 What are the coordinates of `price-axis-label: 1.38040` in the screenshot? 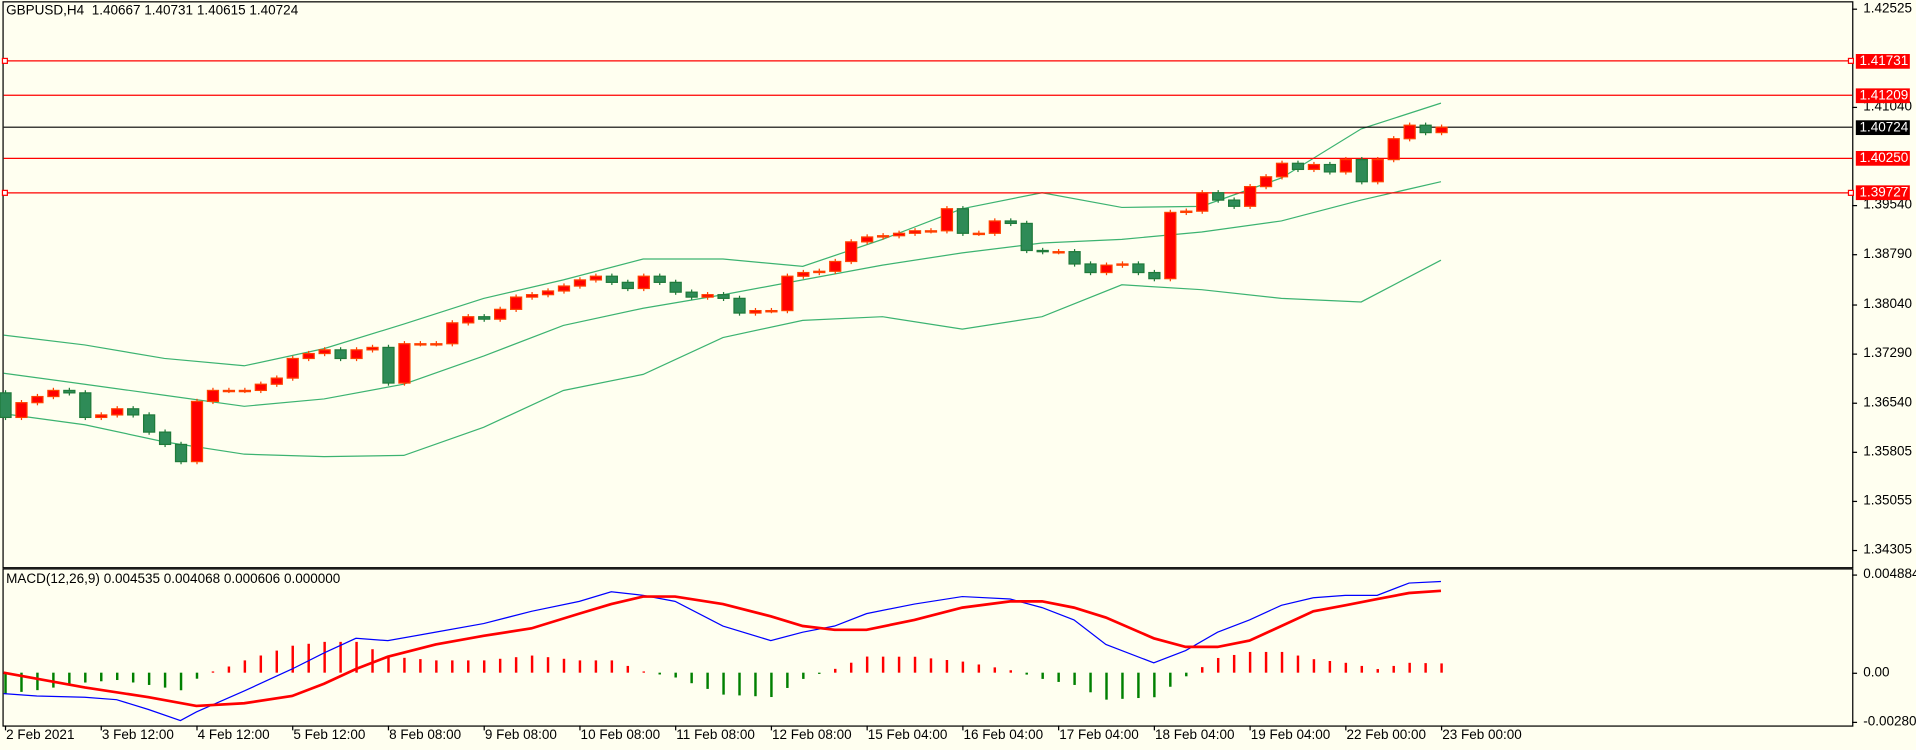 It's located at (1888, 304).